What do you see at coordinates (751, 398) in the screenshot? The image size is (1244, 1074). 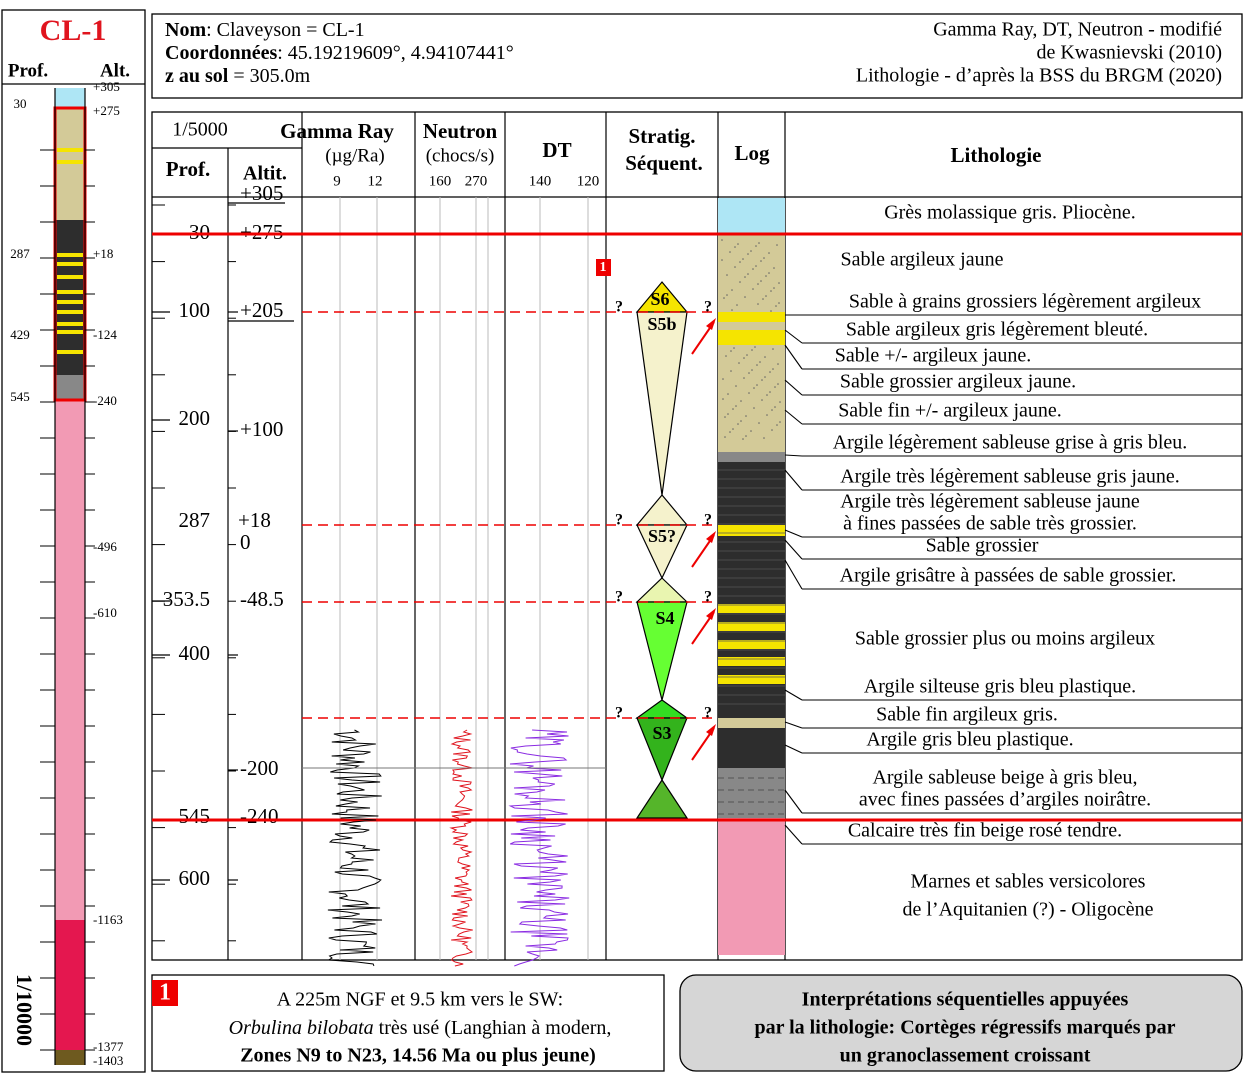 I see `log-layer` at bounding box center [751, 398].